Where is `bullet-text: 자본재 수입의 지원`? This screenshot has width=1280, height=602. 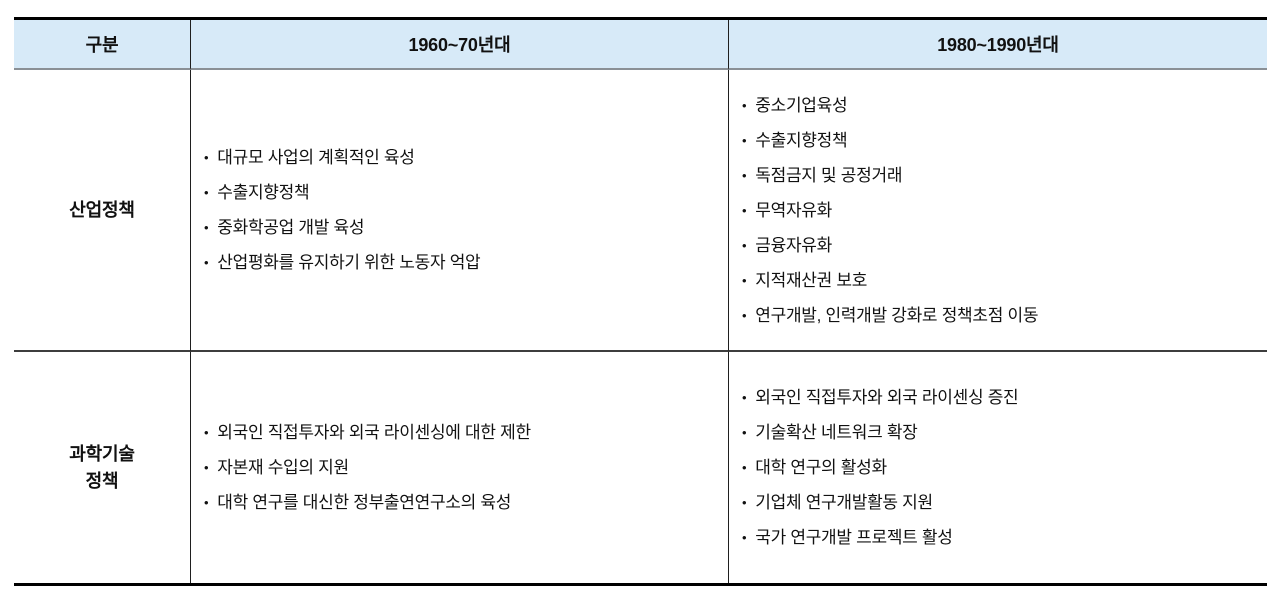
bullet-text: 자본재 수입의 지원 is located at coordinates (283, 467).